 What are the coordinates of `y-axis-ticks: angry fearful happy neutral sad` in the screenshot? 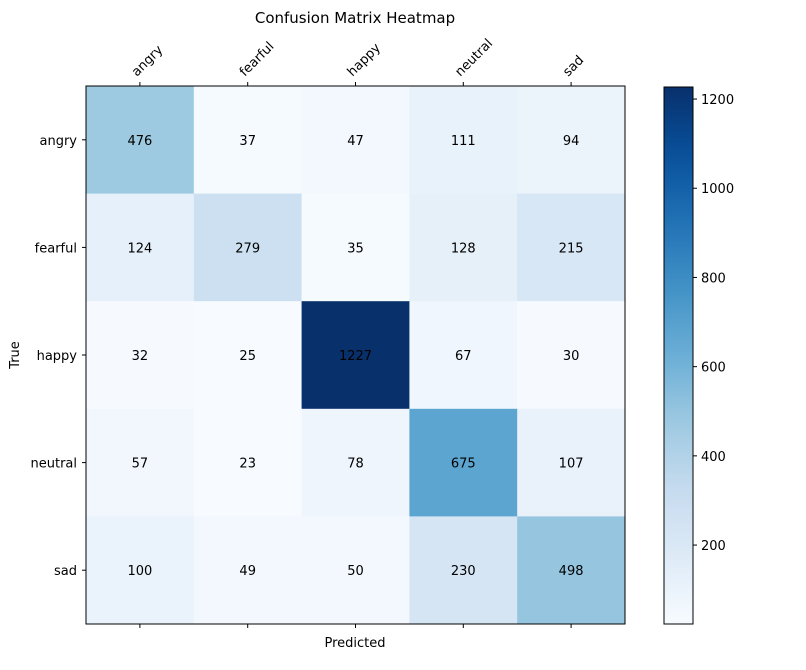 It's located at (58, 356).